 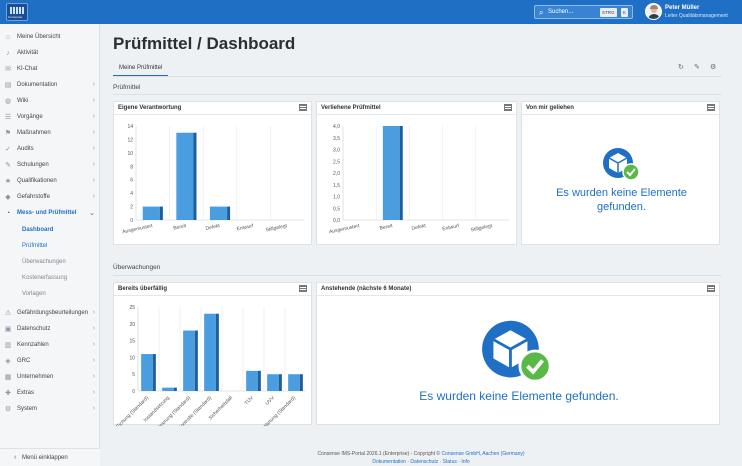 I want to click on search-icon: ⌕, so click(x=541, y=12).